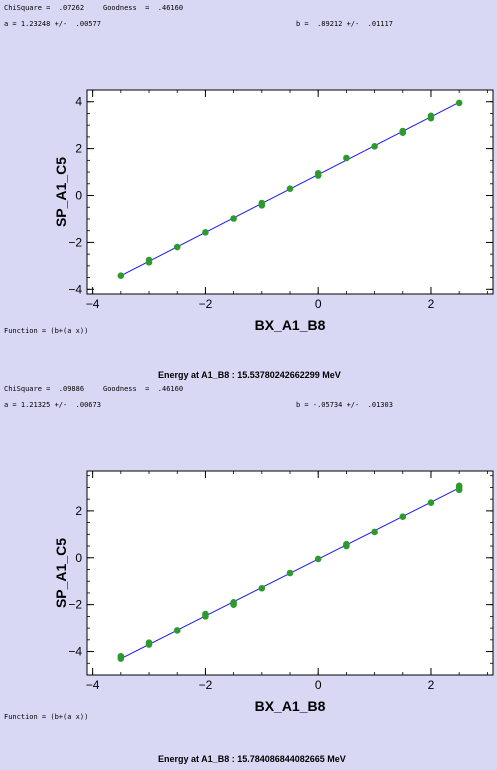 This screenshot has height=770, width=497. I want to click on energy-text: Energy at A1_B8 : 15.53780242662299 MeV, so click(249, 375).